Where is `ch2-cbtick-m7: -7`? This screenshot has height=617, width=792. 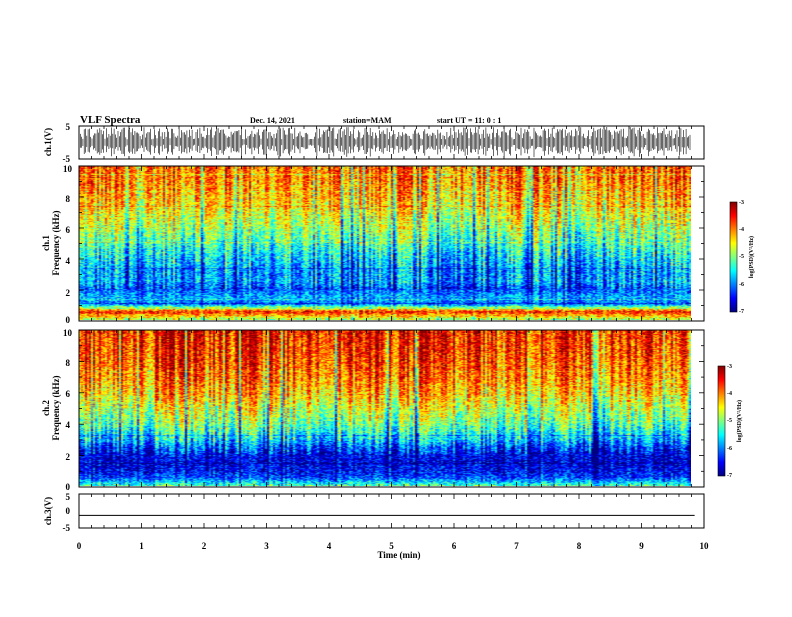 ch2-cbtick-m7: -7 is located at coordinates (729, 476).